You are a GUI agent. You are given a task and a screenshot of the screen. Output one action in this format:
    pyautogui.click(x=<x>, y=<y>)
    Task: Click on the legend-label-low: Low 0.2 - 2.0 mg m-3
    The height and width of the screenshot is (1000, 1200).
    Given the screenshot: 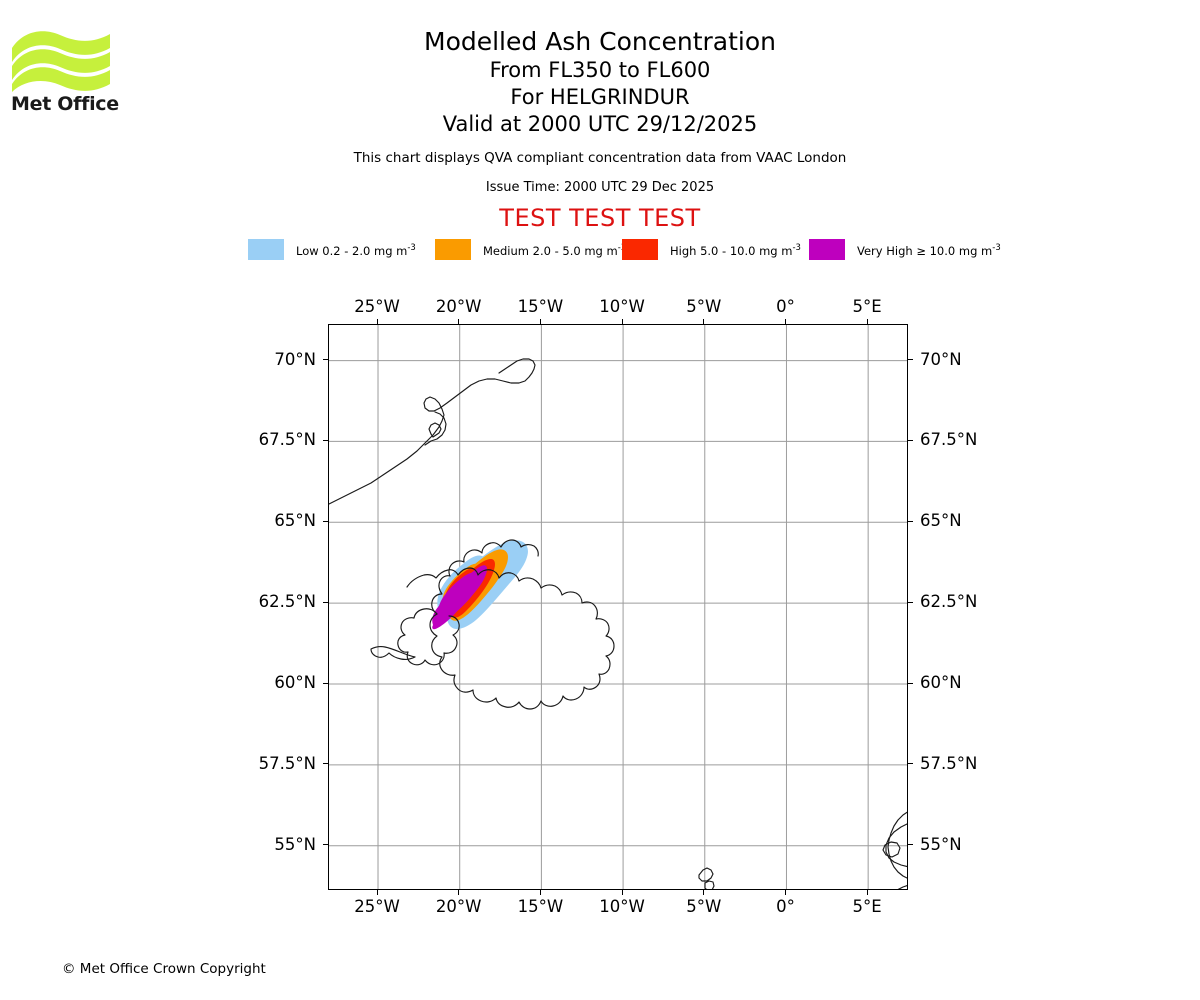 What is the action you would take?
    pyautogui.click(x=356, y=250)
    